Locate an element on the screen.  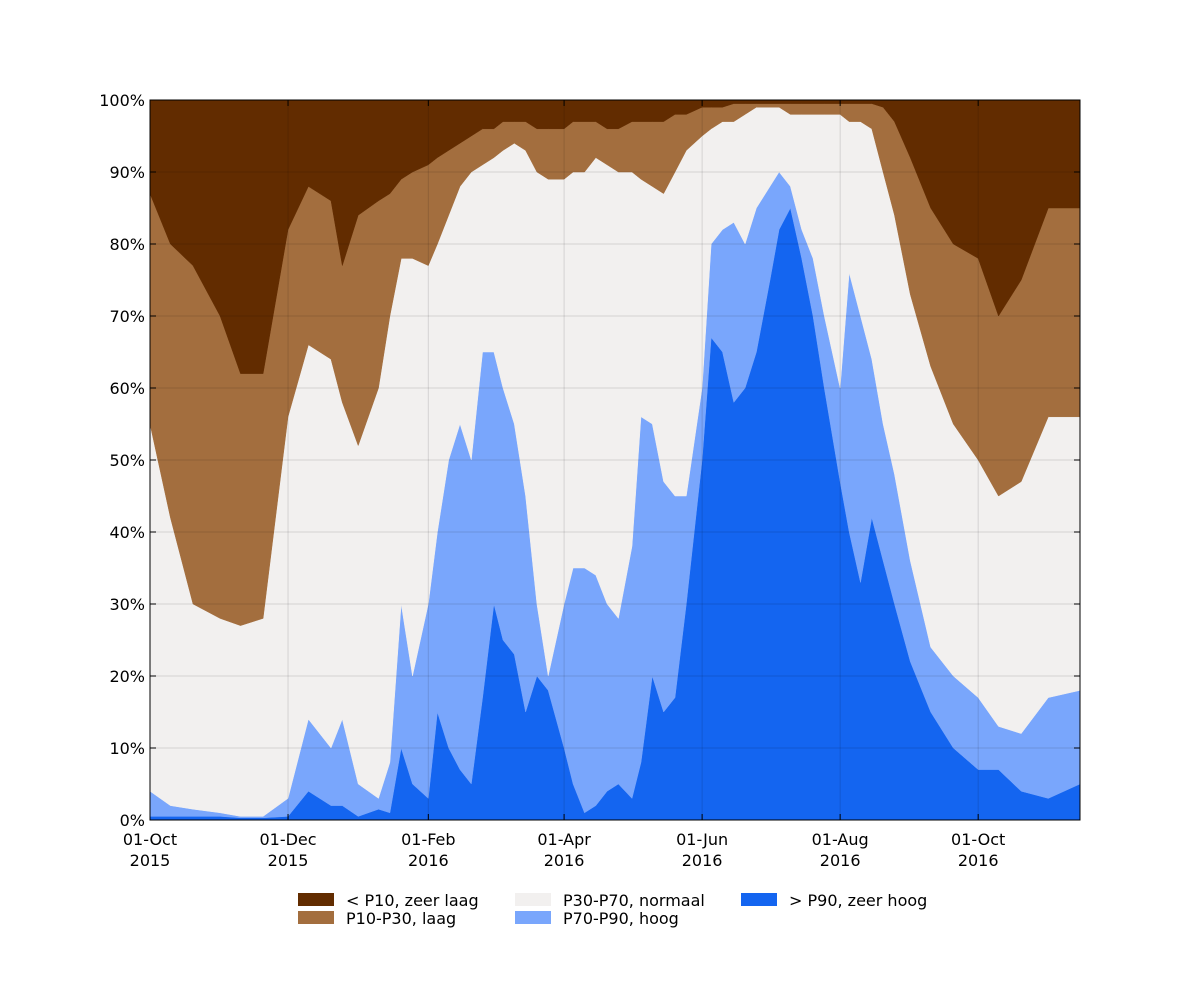
y-tick-label: 90% is located at coordinates (127, 172).